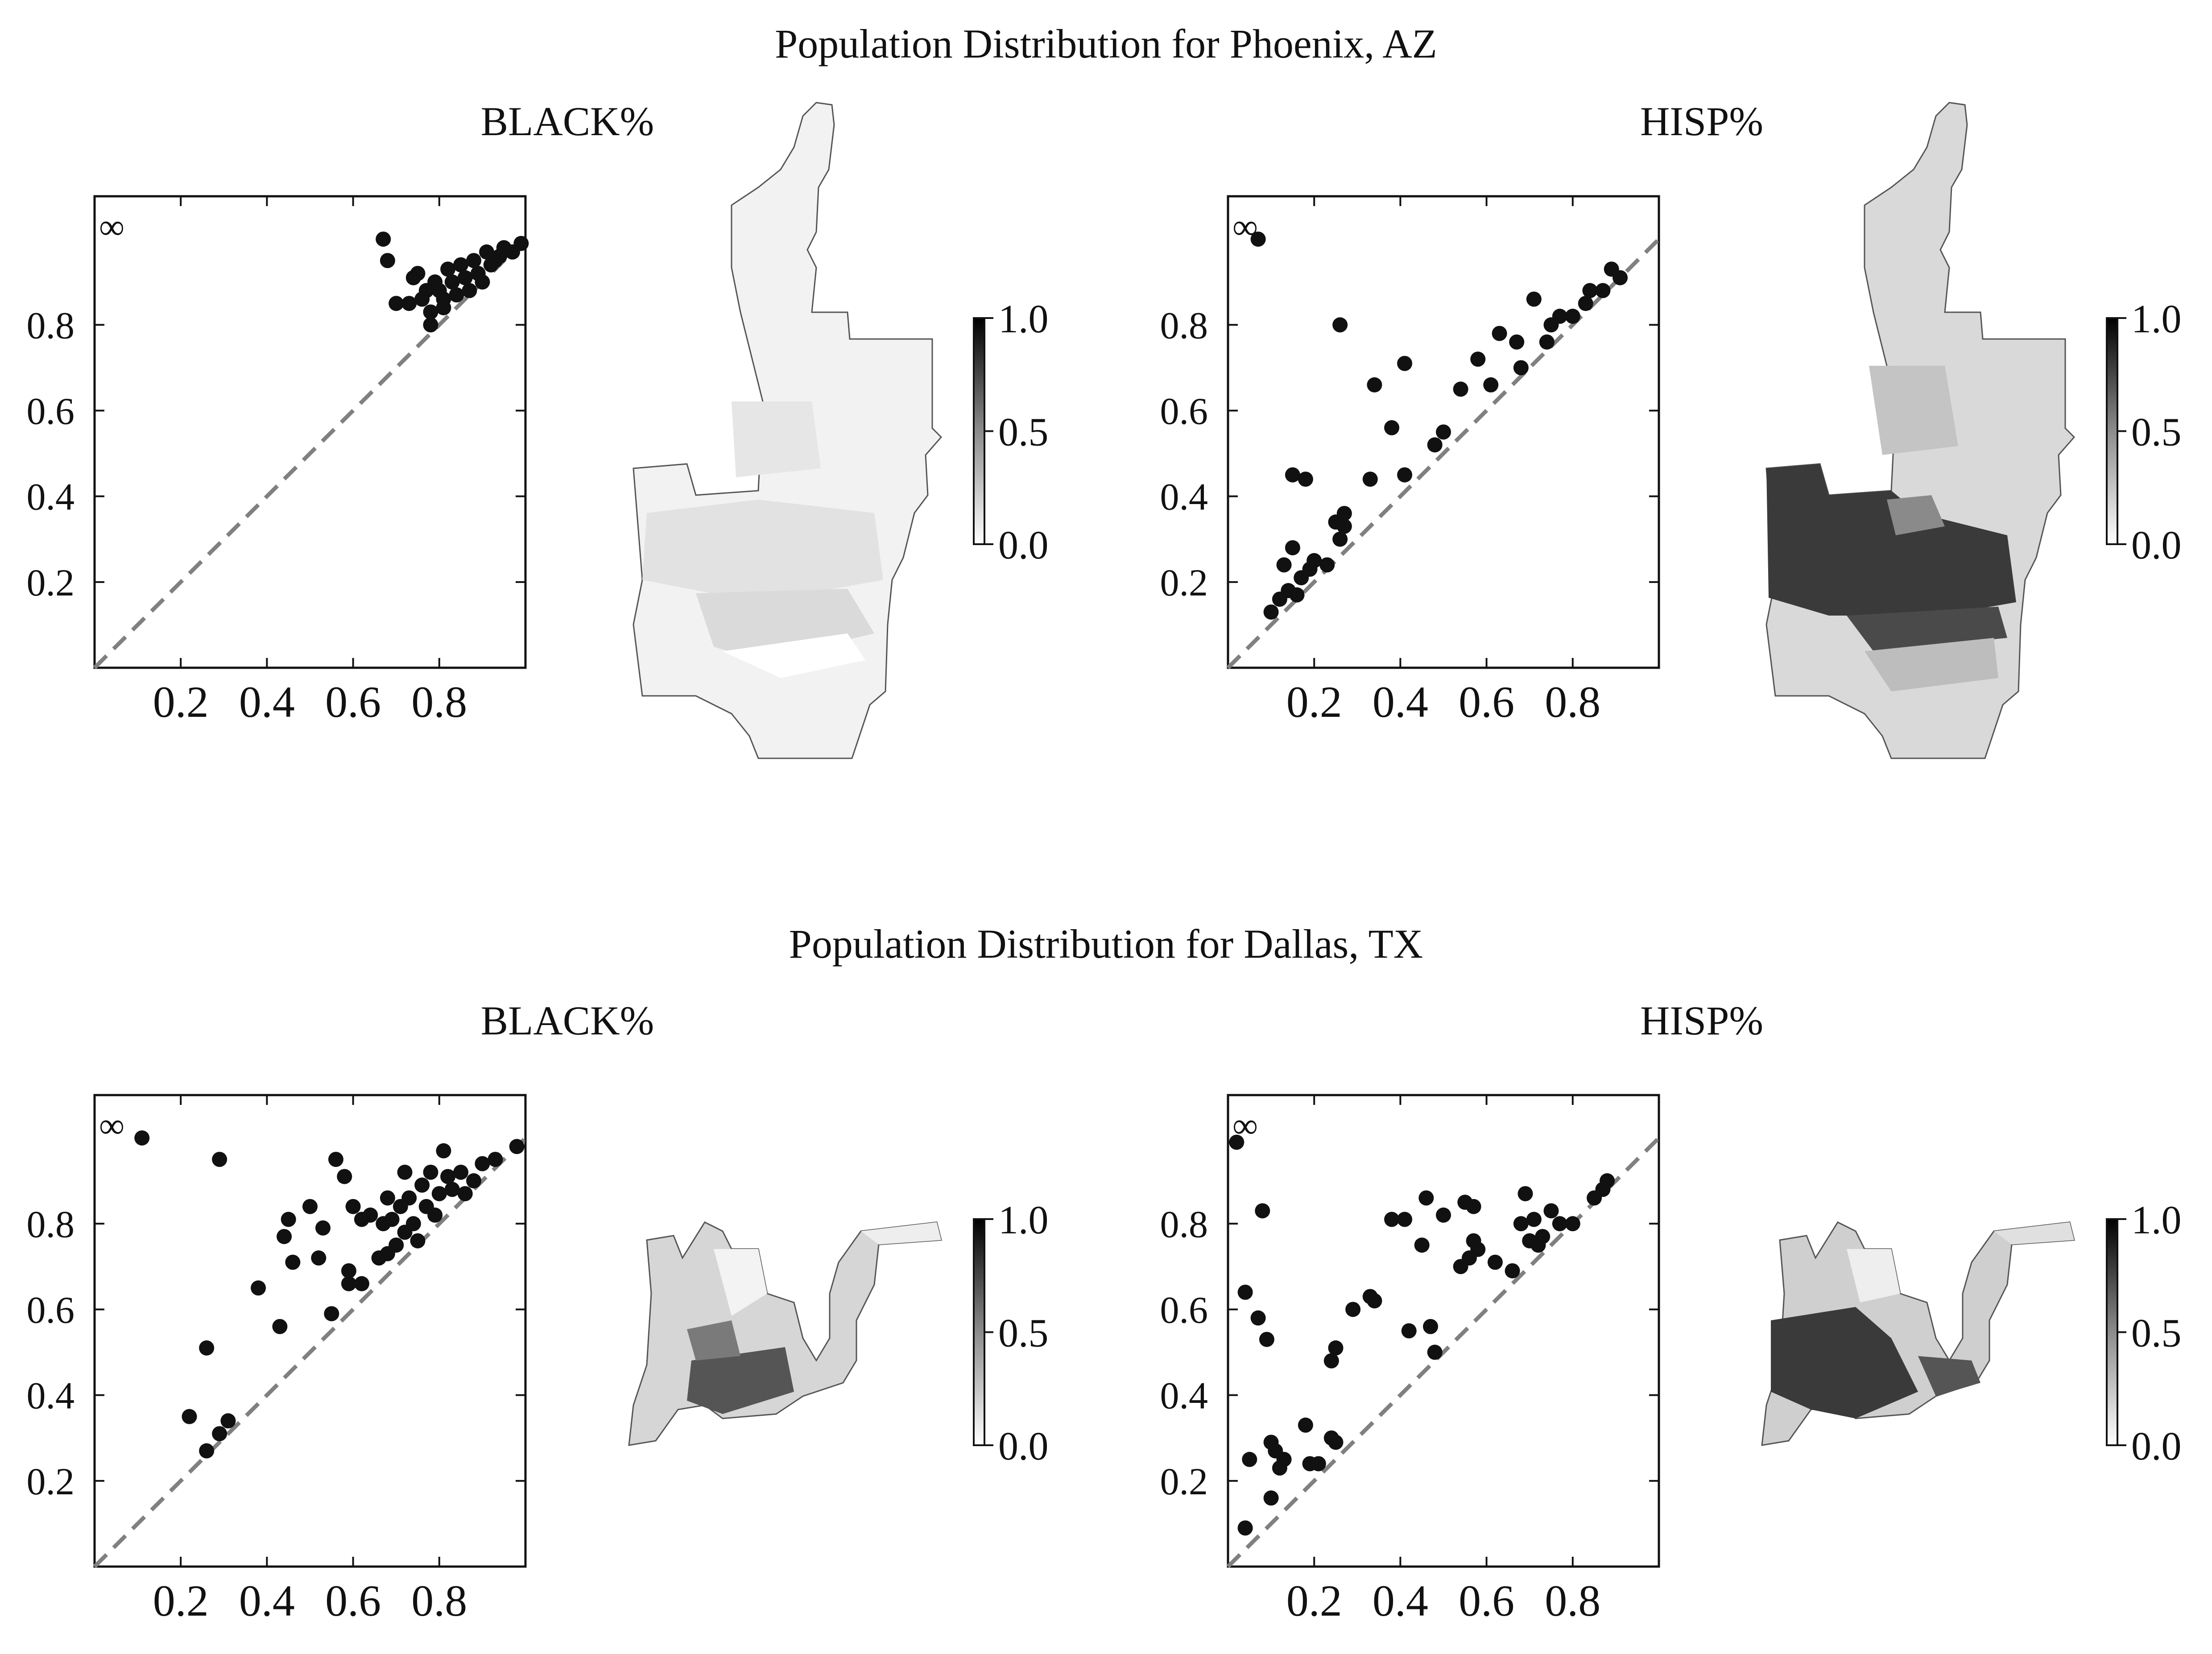  I want to click on map-dallas-hisp, so click(1918, 1333).